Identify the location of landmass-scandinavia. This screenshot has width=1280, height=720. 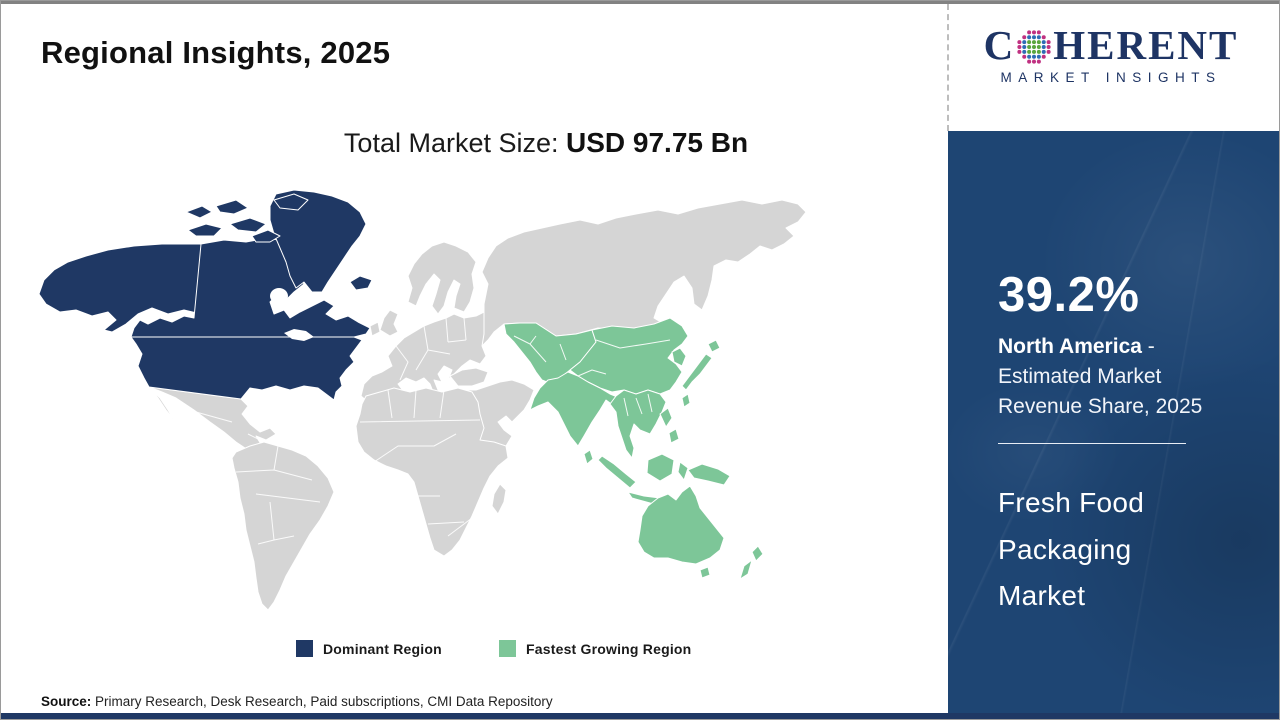
(442, 278).